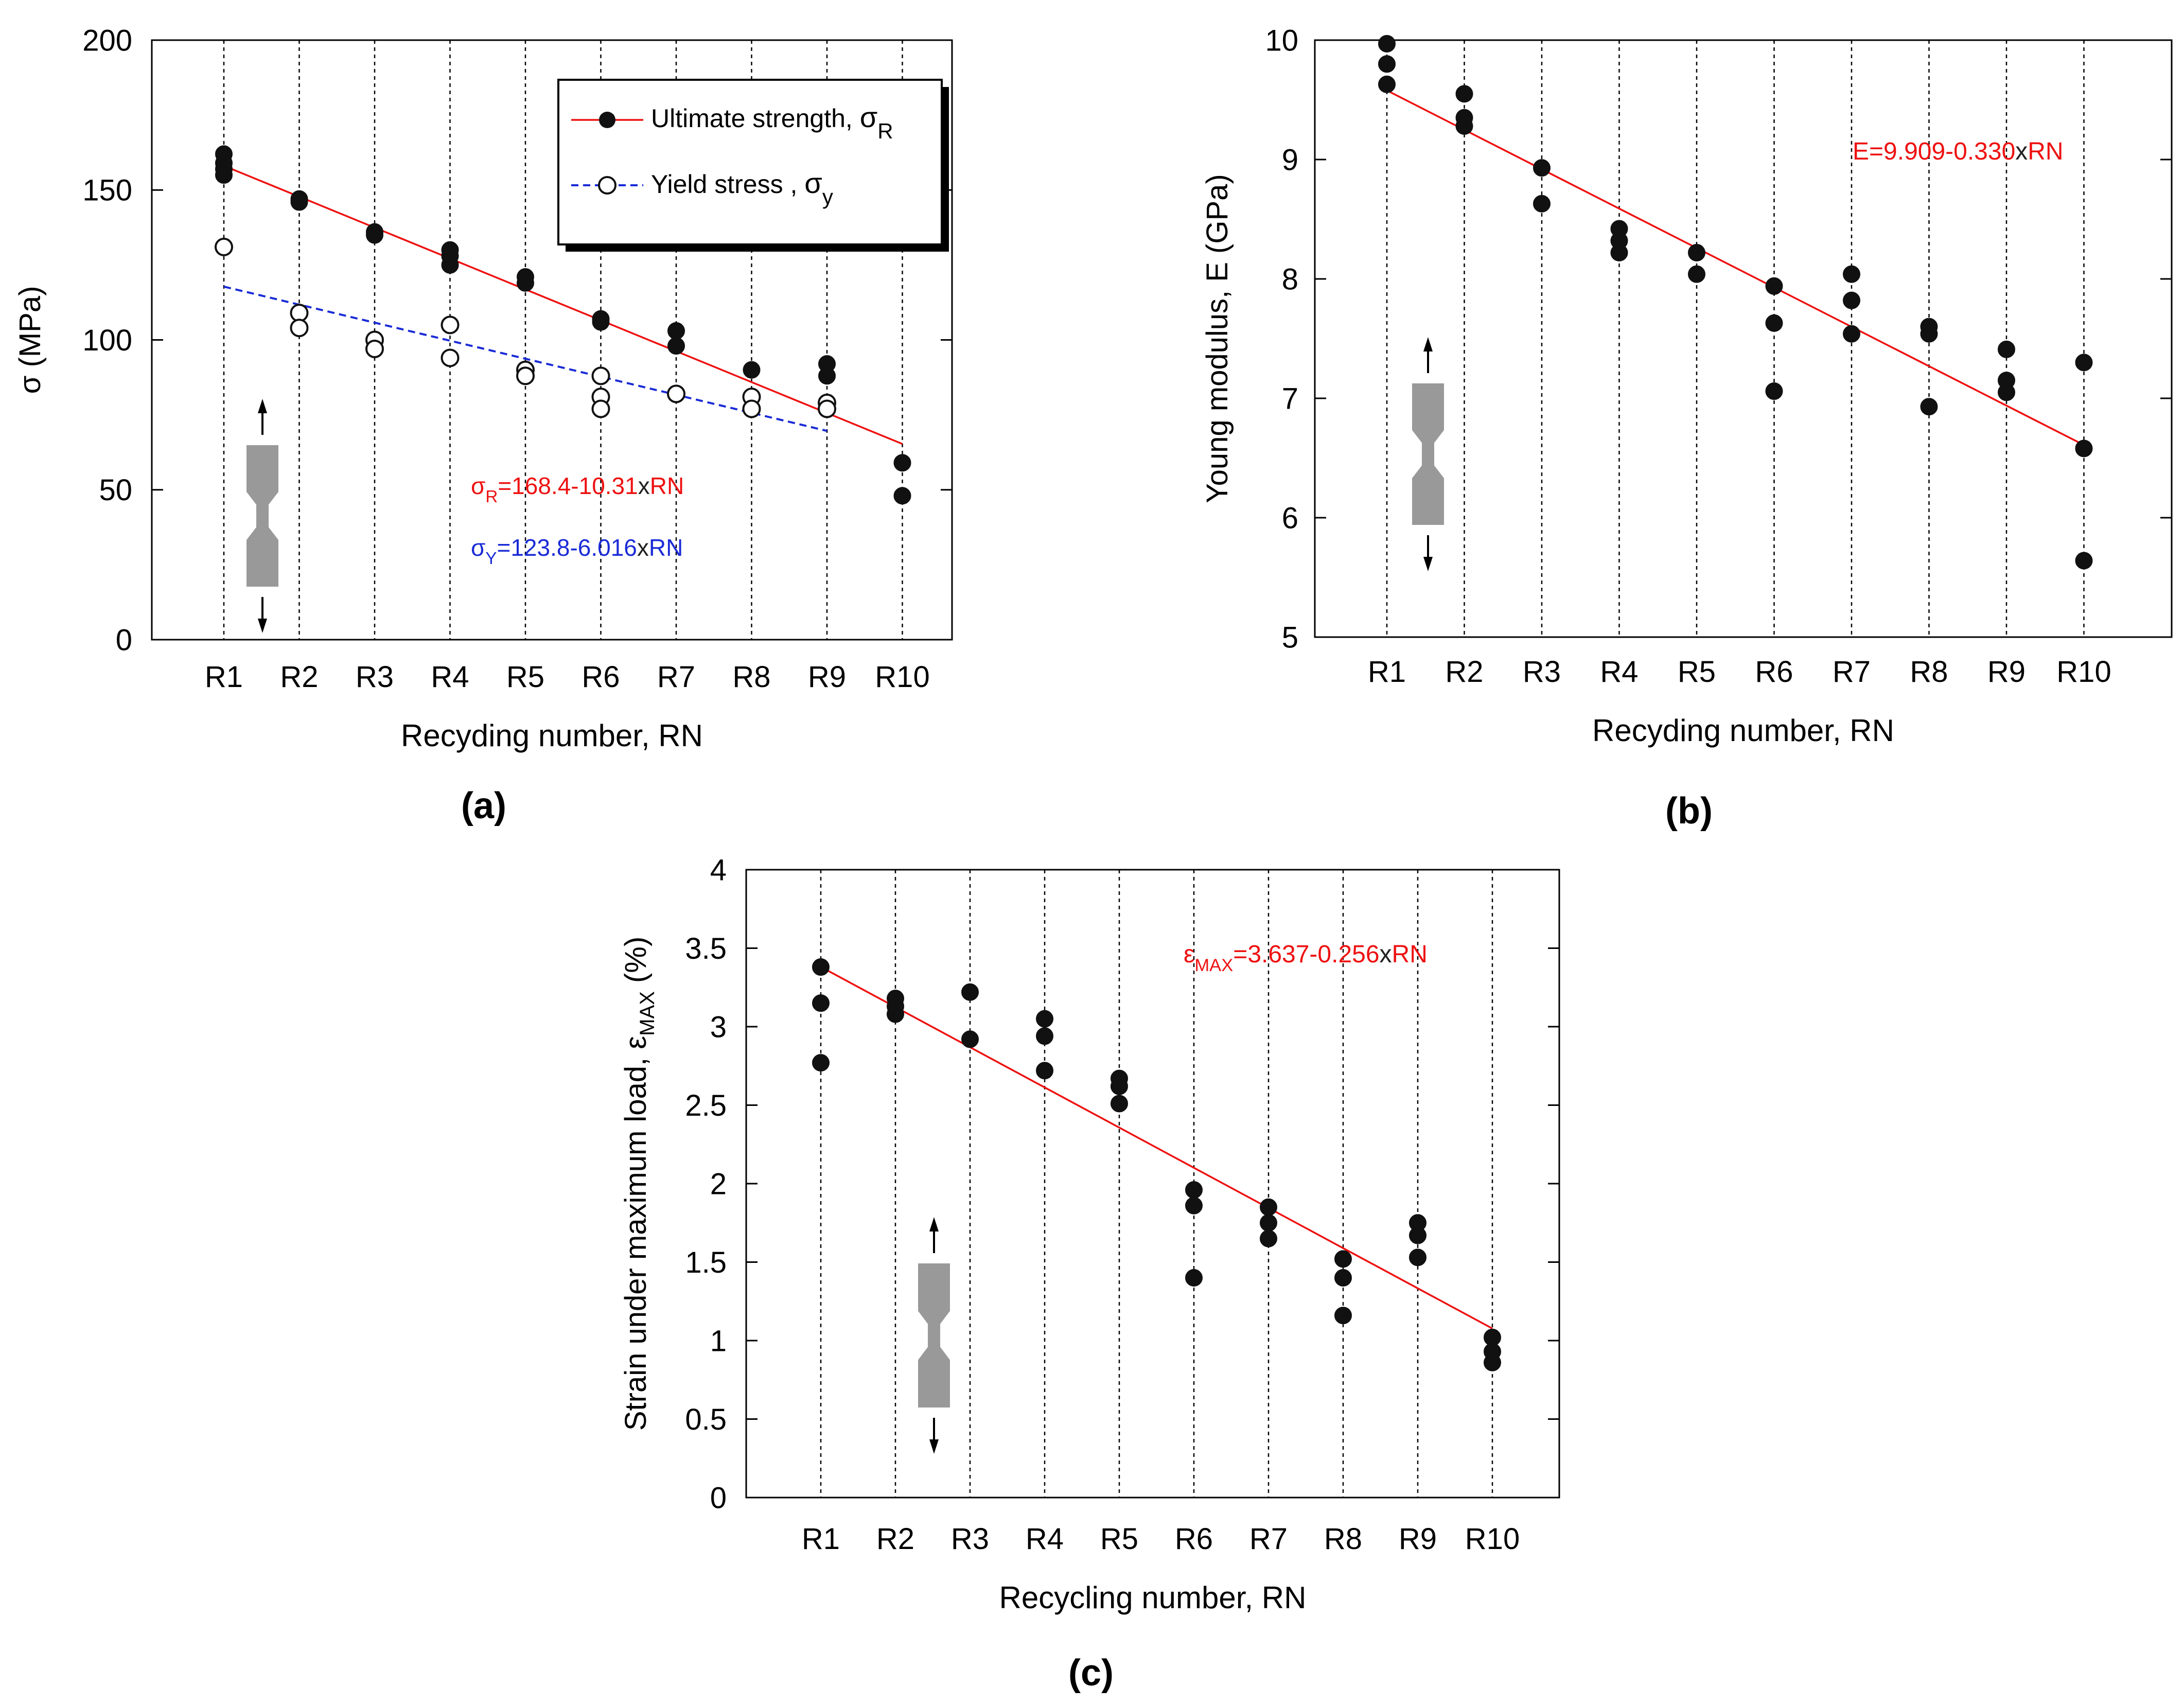 The height and width of the screenshot is (1707, 2184). Describe the element at coordinates (30, 340) in the screenshot. I see `y-axis-label: σ (MPa)` at that location.